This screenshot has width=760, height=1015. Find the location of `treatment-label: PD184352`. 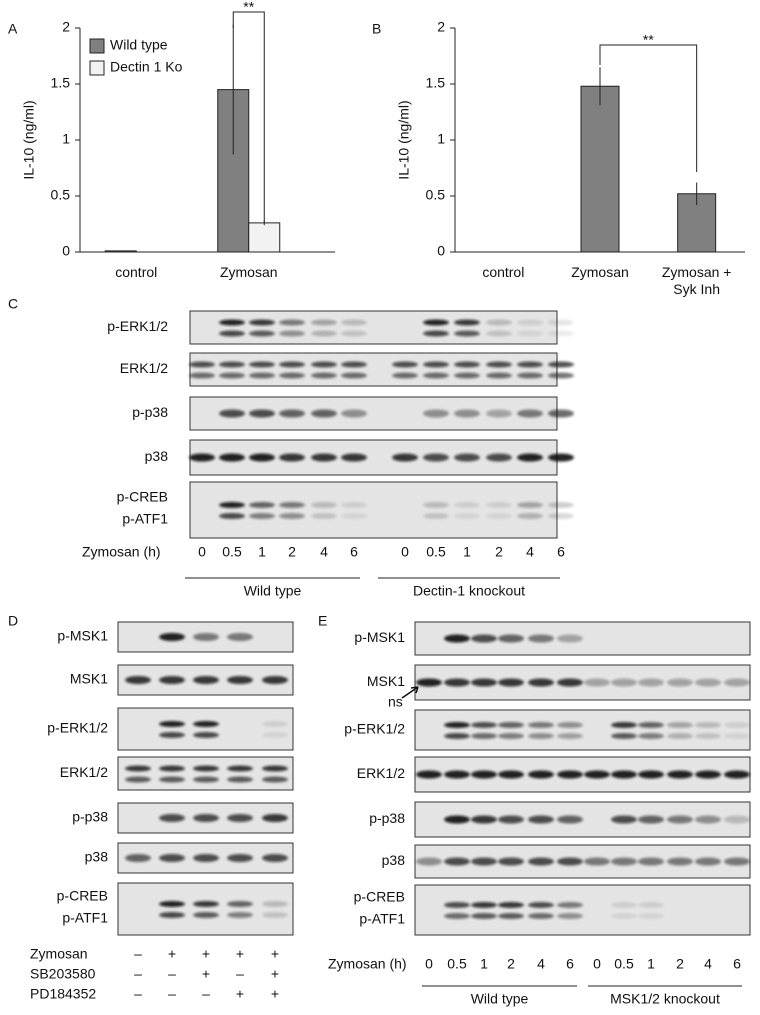

treatment-label: PD184352 is located at coordinates (63, 994).